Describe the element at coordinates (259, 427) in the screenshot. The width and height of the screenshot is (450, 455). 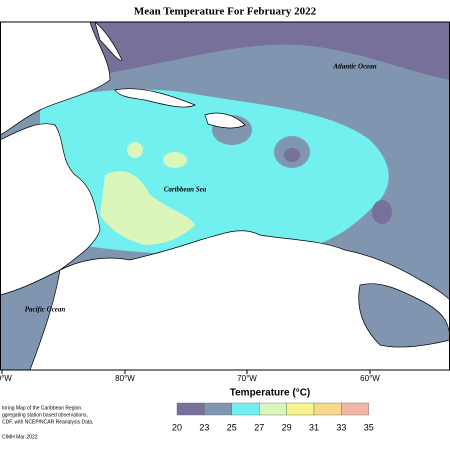
I see `legend-tick-label: 27` at that location.